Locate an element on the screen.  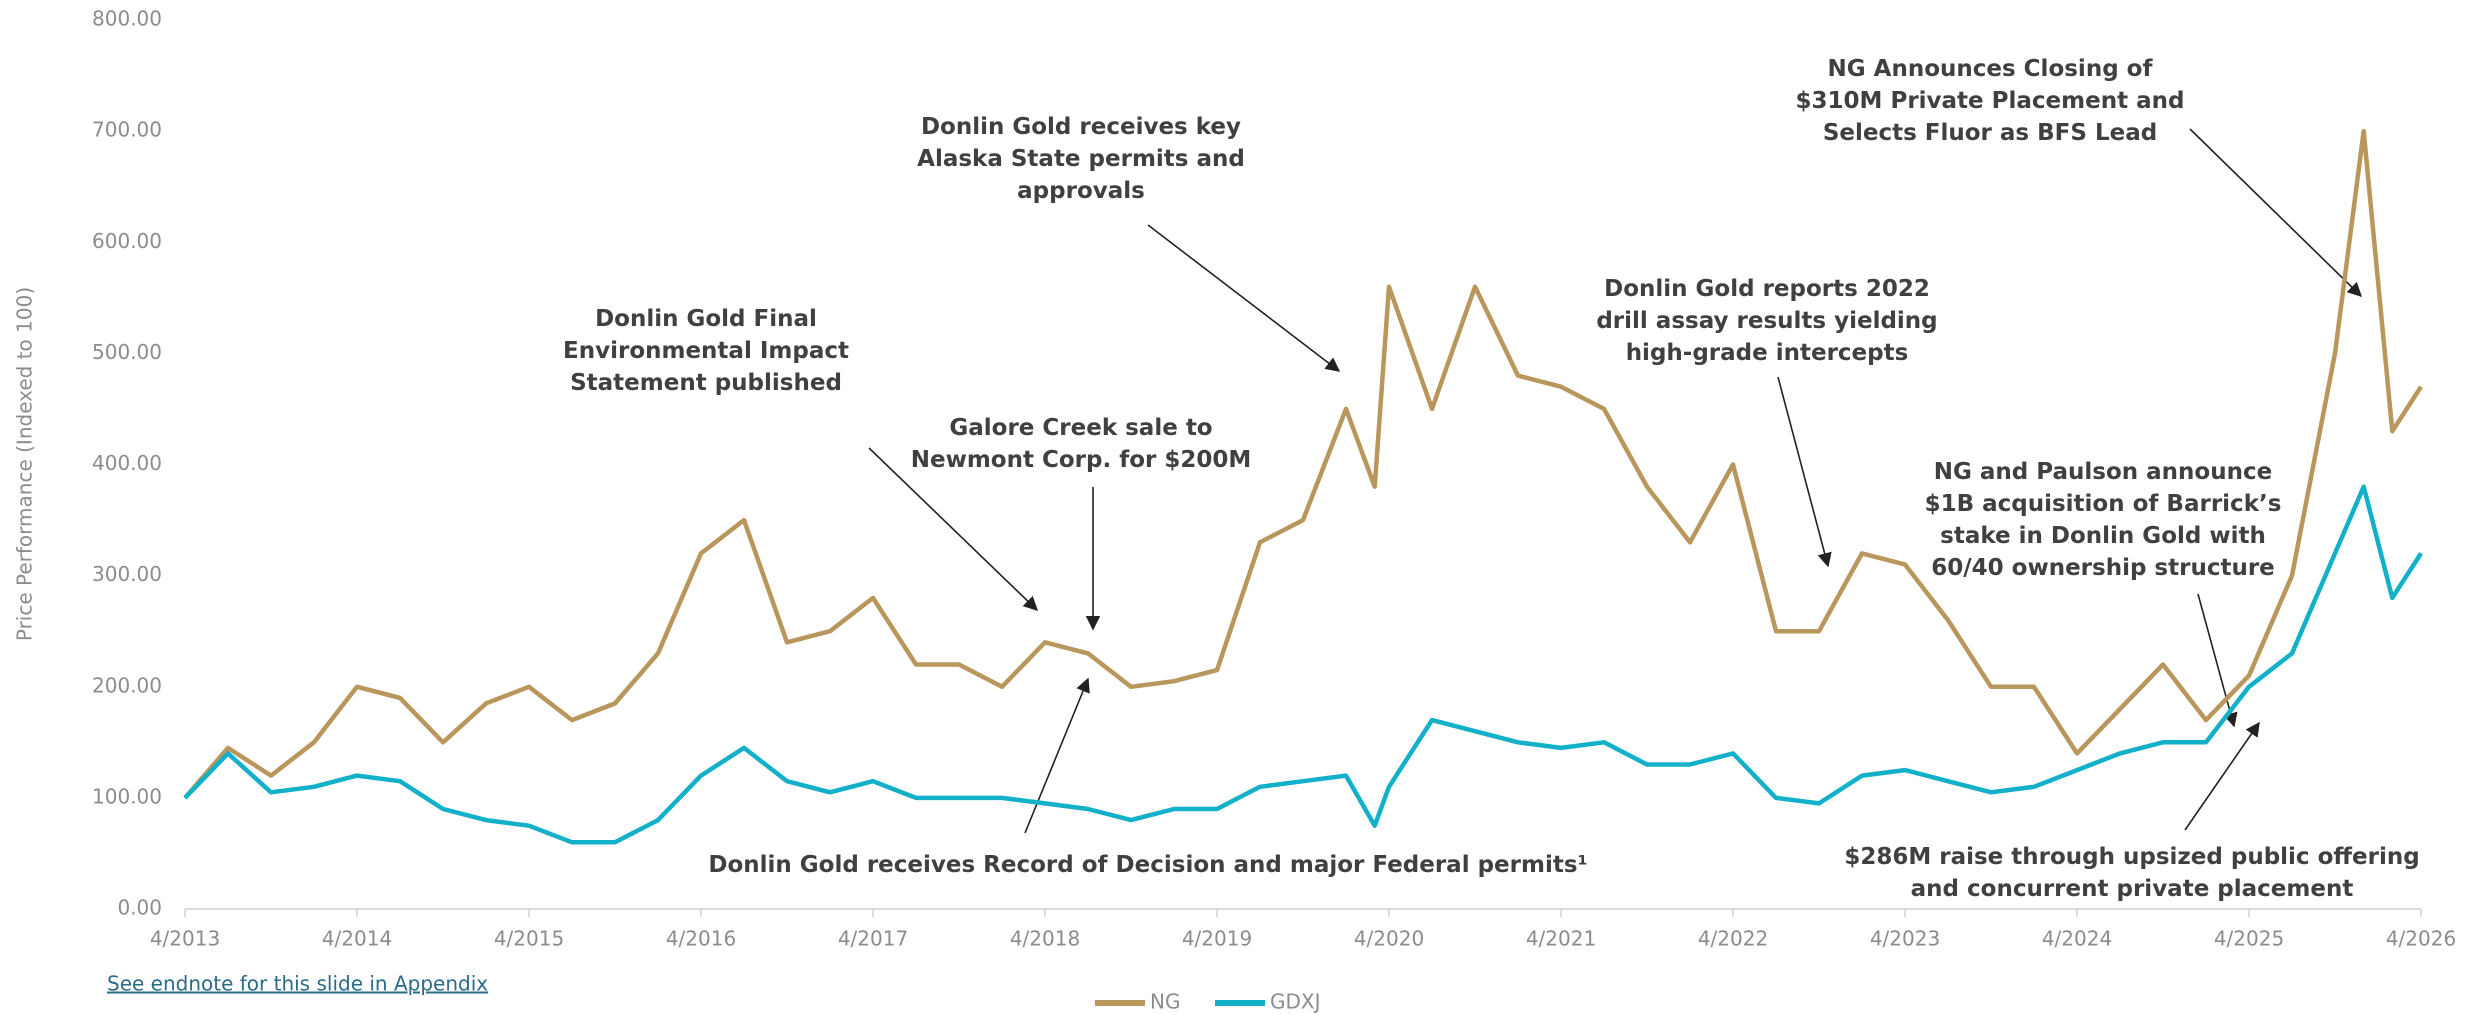
annotation-line: $1B acquisition of Barrick’s is located at coordinates (2103, 504).